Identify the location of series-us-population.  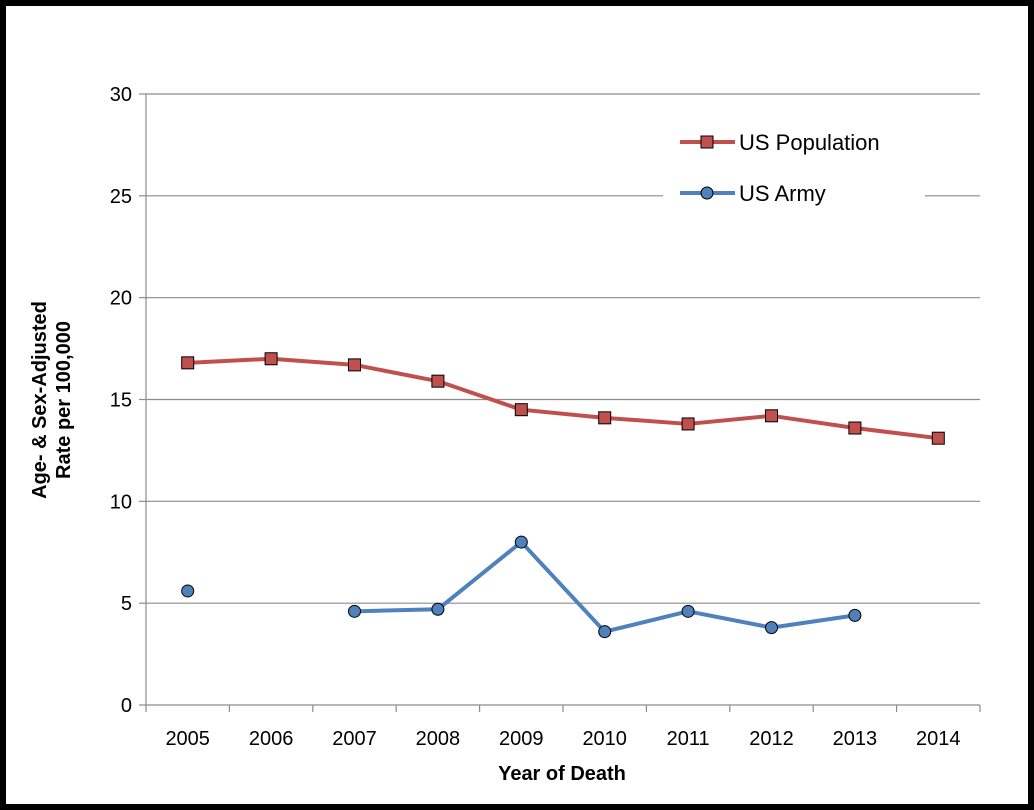
(563, 398).